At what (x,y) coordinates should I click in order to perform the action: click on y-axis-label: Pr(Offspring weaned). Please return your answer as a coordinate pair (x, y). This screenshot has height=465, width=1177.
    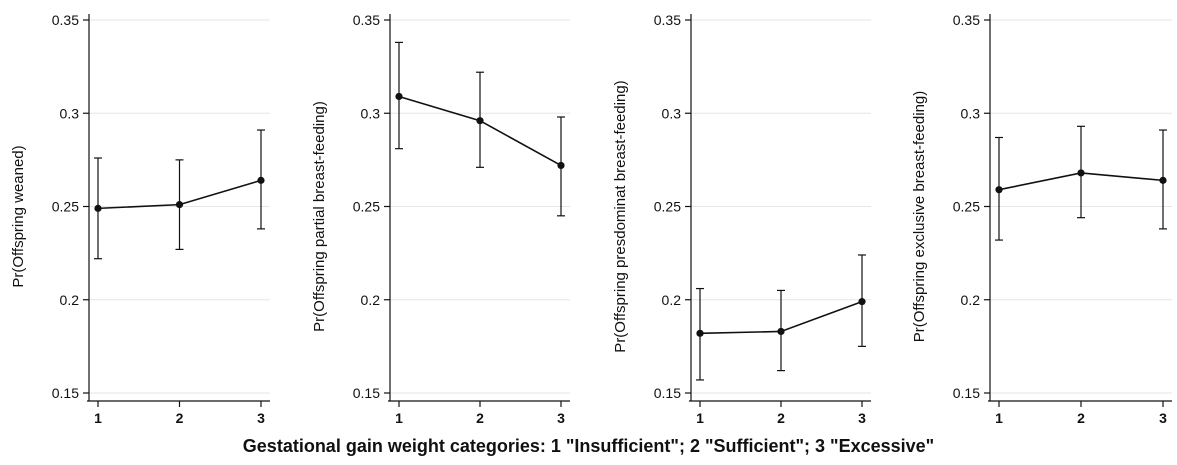
    Looking at the image, I should click on (18, 216).